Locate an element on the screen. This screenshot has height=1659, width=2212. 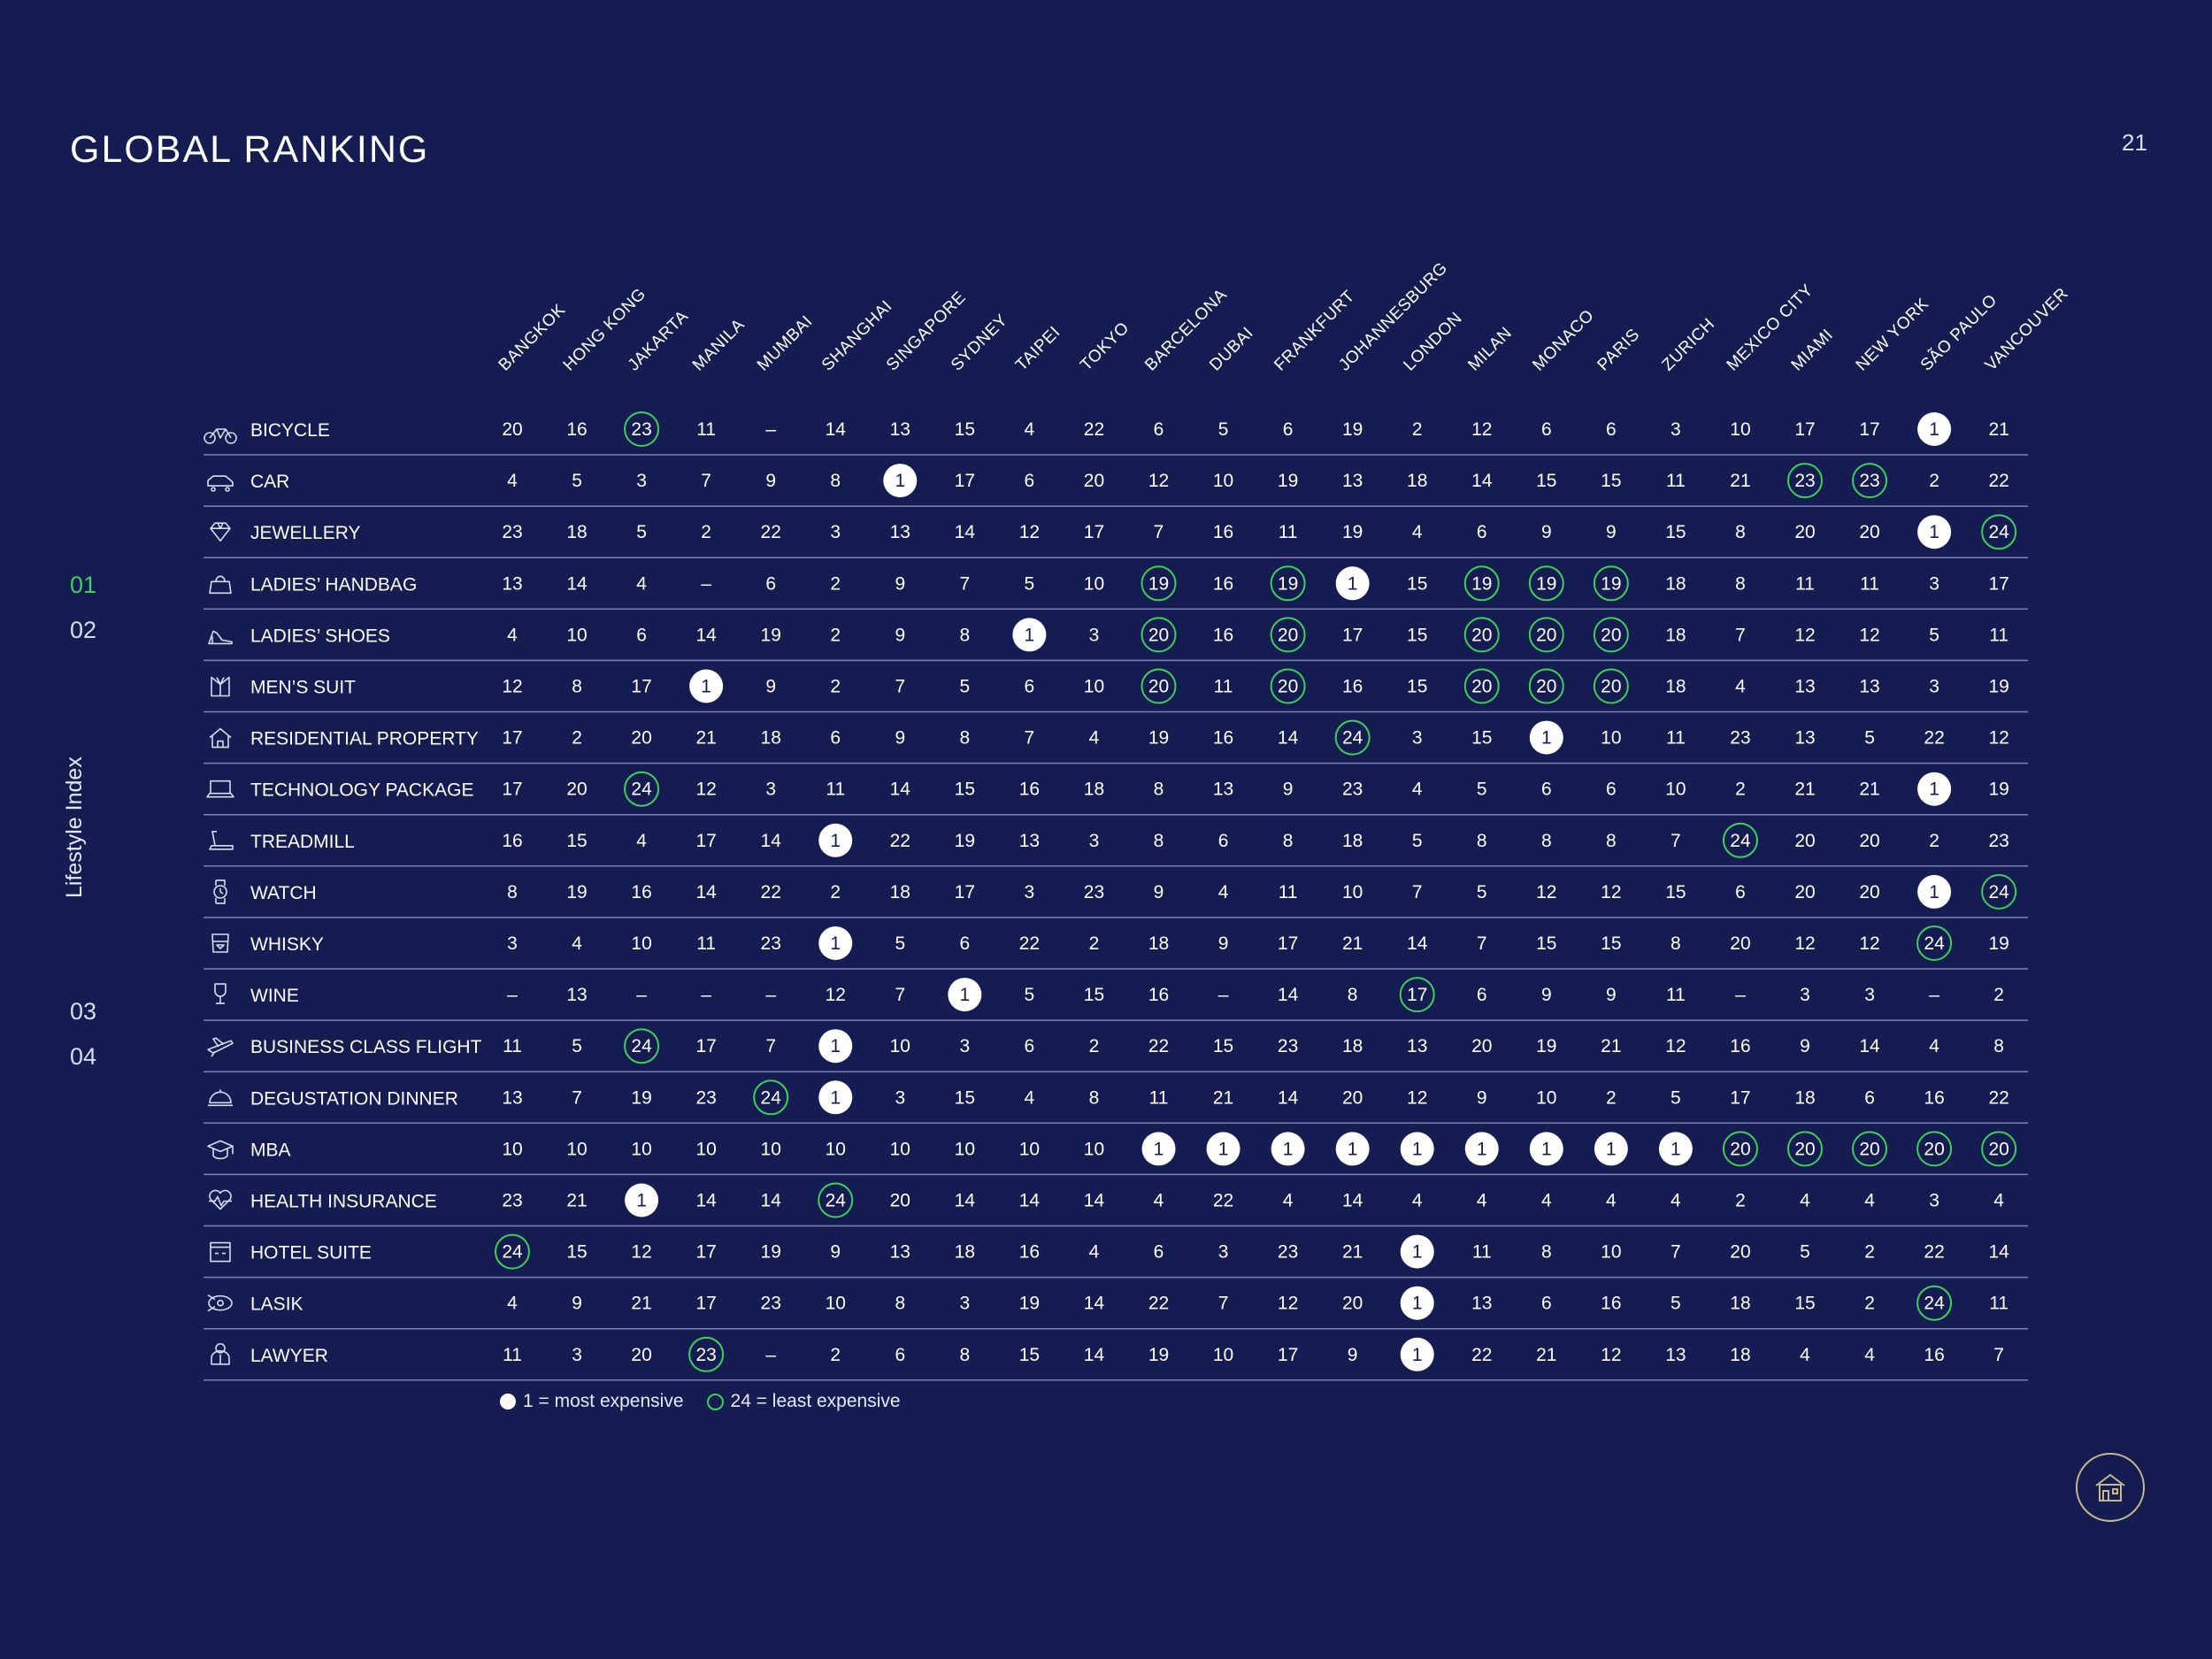
table-cell: 18 is located at coordinates (1740, 1304).